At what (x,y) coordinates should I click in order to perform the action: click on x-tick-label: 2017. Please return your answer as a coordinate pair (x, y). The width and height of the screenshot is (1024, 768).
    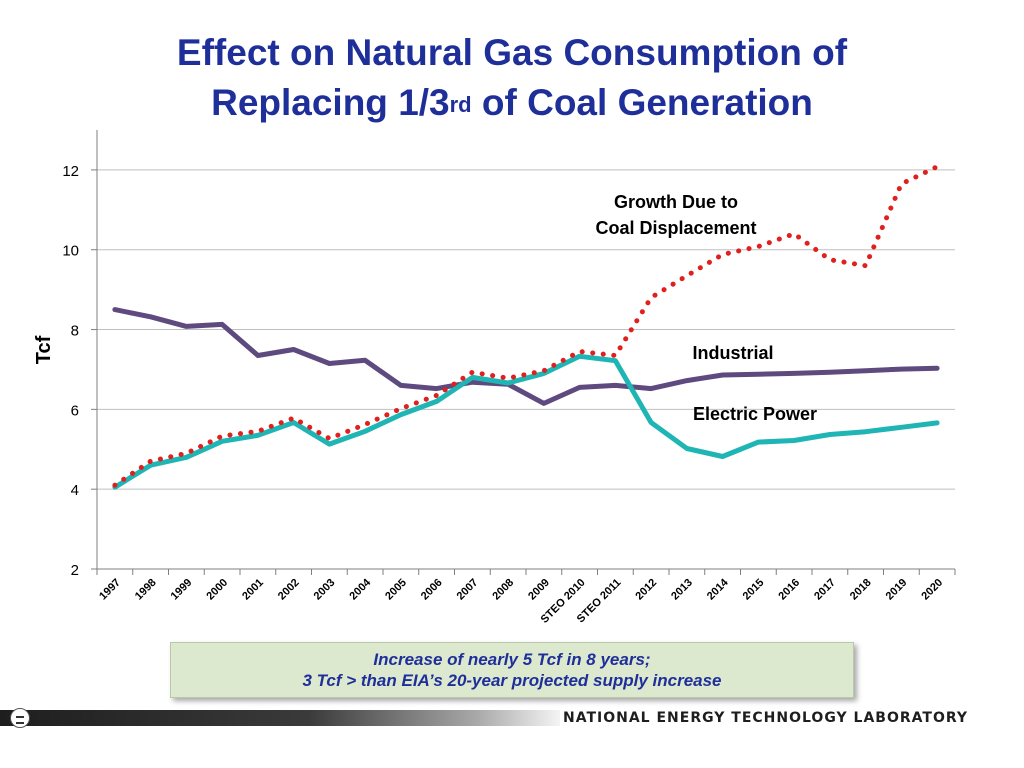
    Looking at the image, I should click on (825, 590).